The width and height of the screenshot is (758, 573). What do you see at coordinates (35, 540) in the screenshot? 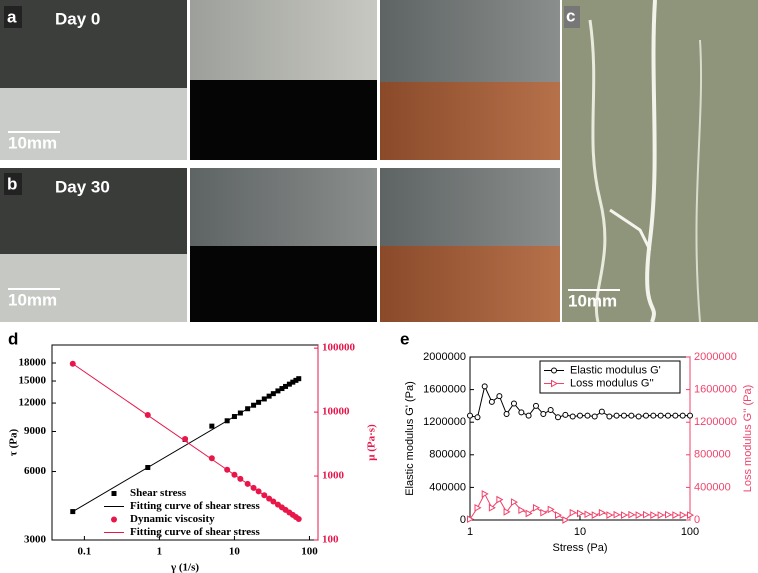
I see `y-tick-label: 3000` at bounding box center [35, 540].